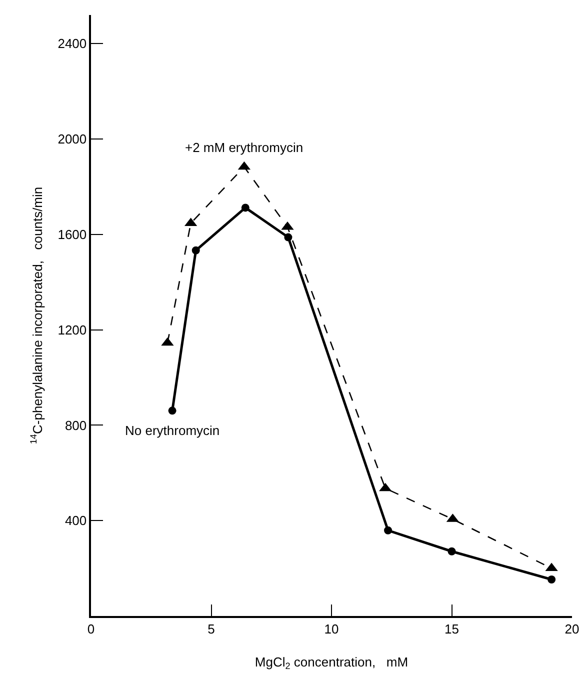 This screenshot has width=588, height=676. Describe the element at coordinates (72, 44) in the screenshot. I see `y-tick-label: 2400` at that location.